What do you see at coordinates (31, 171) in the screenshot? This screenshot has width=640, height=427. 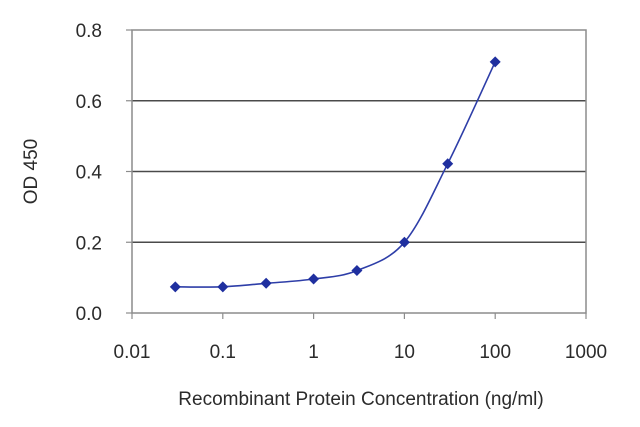 I see `y-axis-label: OD 450` at bounding box center [31, 171].